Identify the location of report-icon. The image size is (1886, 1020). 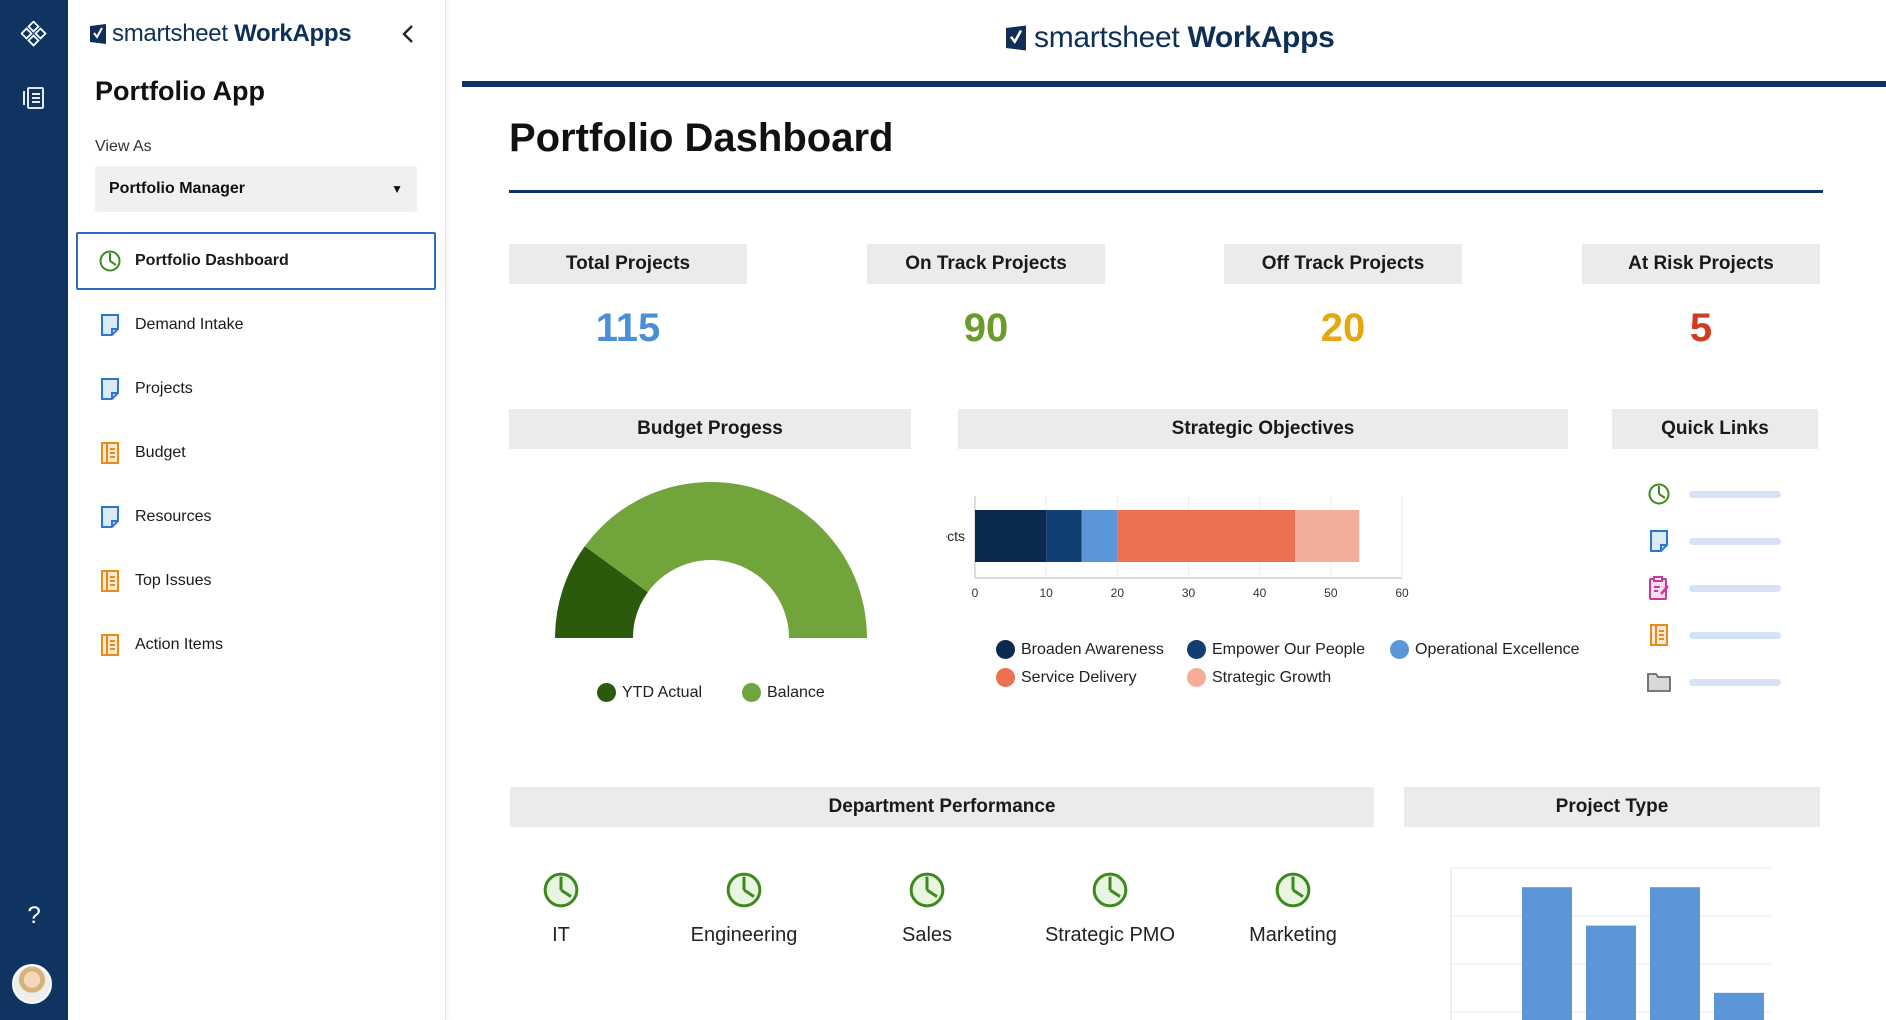
(1659, 588).